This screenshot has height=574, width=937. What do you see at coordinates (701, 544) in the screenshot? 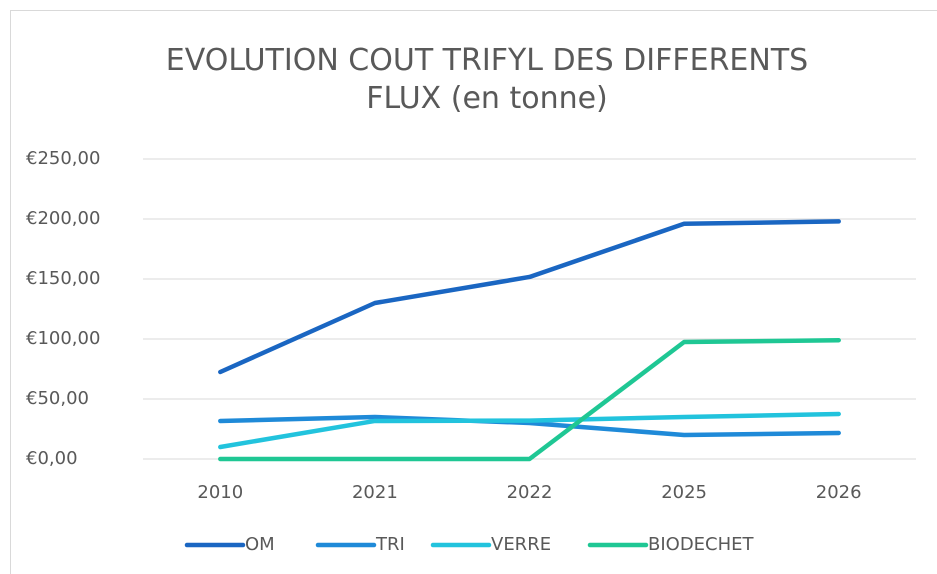
I see `legend-label: BIODECHET` at bounding box center [701, 544].